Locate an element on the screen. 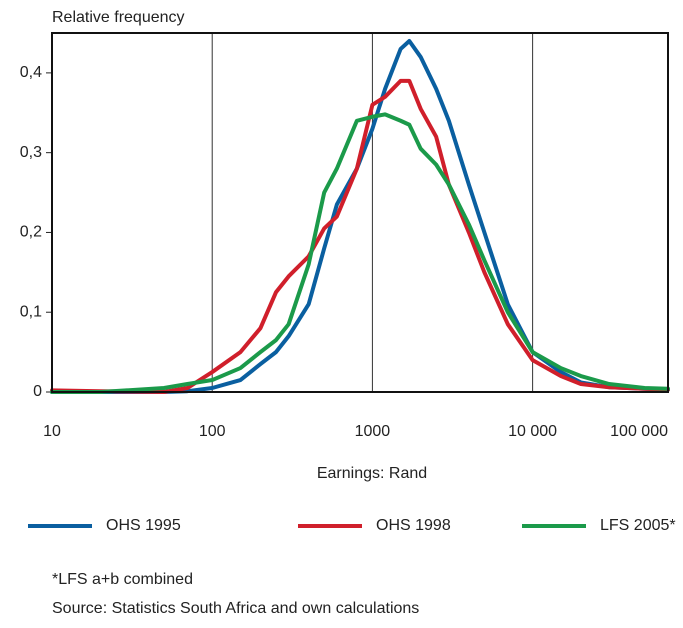 The width and height of the screenshot is (683, 628). y-tick-label: 0,2 is located at coordinates (31, 232).